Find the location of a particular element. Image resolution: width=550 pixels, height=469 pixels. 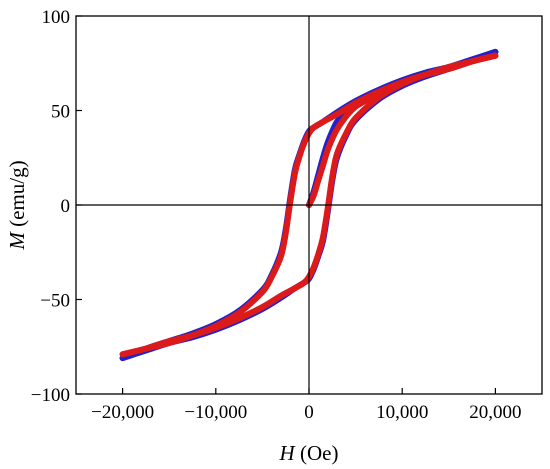

y-axis-symbol: M is located at coordinates (17, 241).